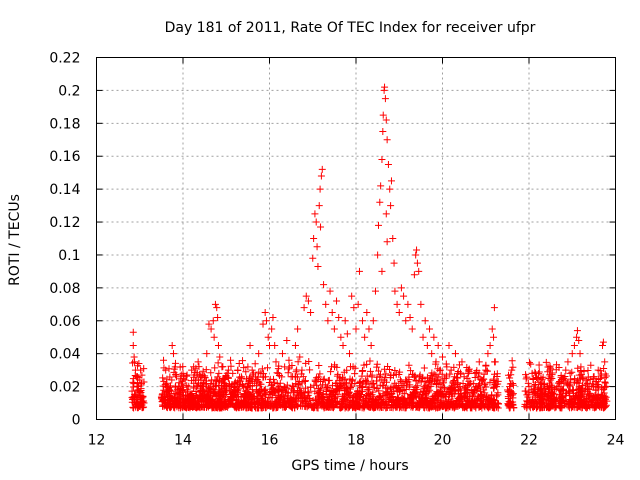  What do you see at coordinates (529, 441) in the screenshot?
I see `x-tick-label: 22` at bounding box center [529, 441].